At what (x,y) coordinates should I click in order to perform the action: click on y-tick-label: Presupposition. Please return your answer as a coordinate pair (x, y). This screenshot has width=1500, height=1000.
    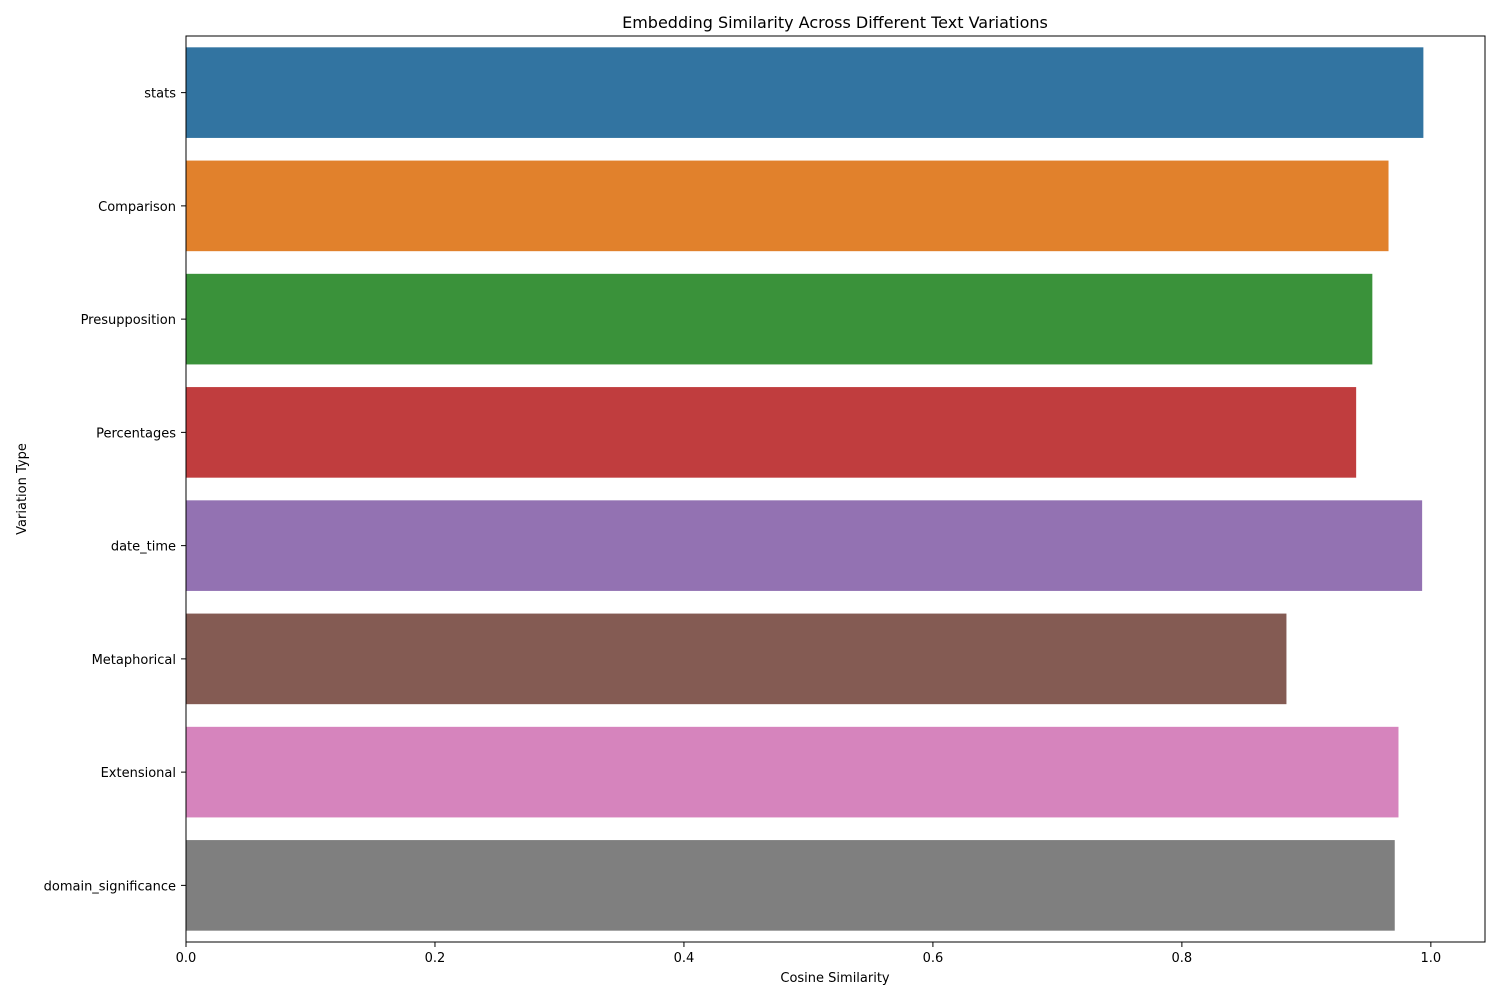
    Looking at the image, I should click on (128, 320).